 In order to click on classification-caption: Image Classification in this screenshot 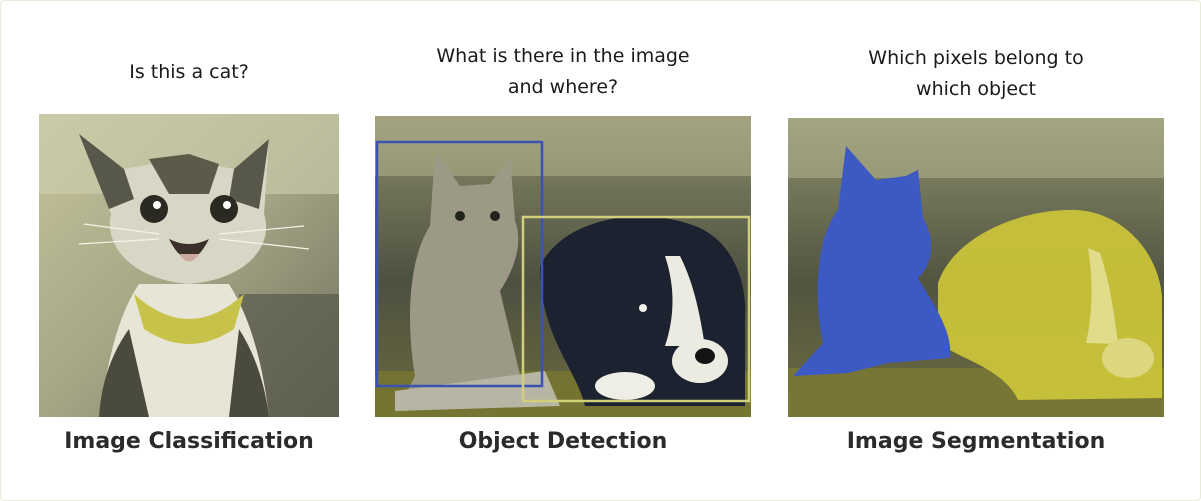, I will do `click(189, 441)`.